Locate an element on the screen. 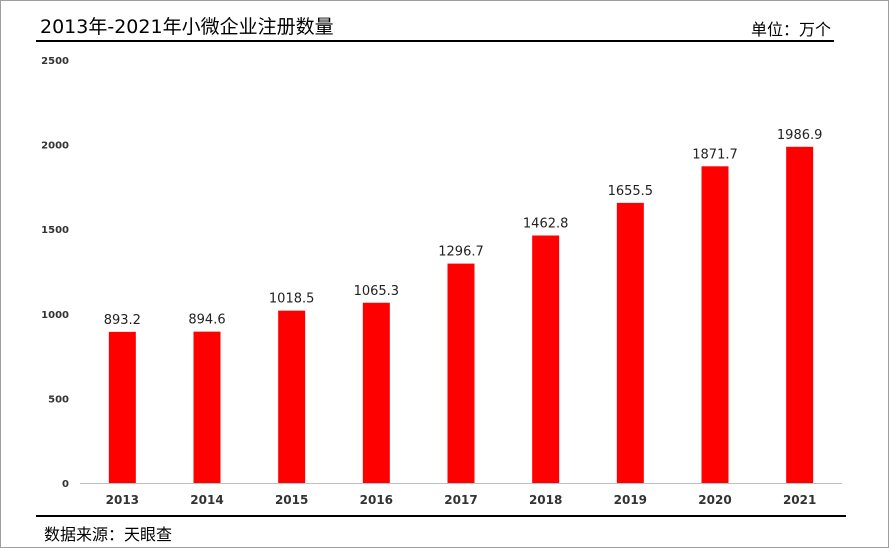 The image size is (889, 548). bar-2014 is located at coordinates (207, 407).